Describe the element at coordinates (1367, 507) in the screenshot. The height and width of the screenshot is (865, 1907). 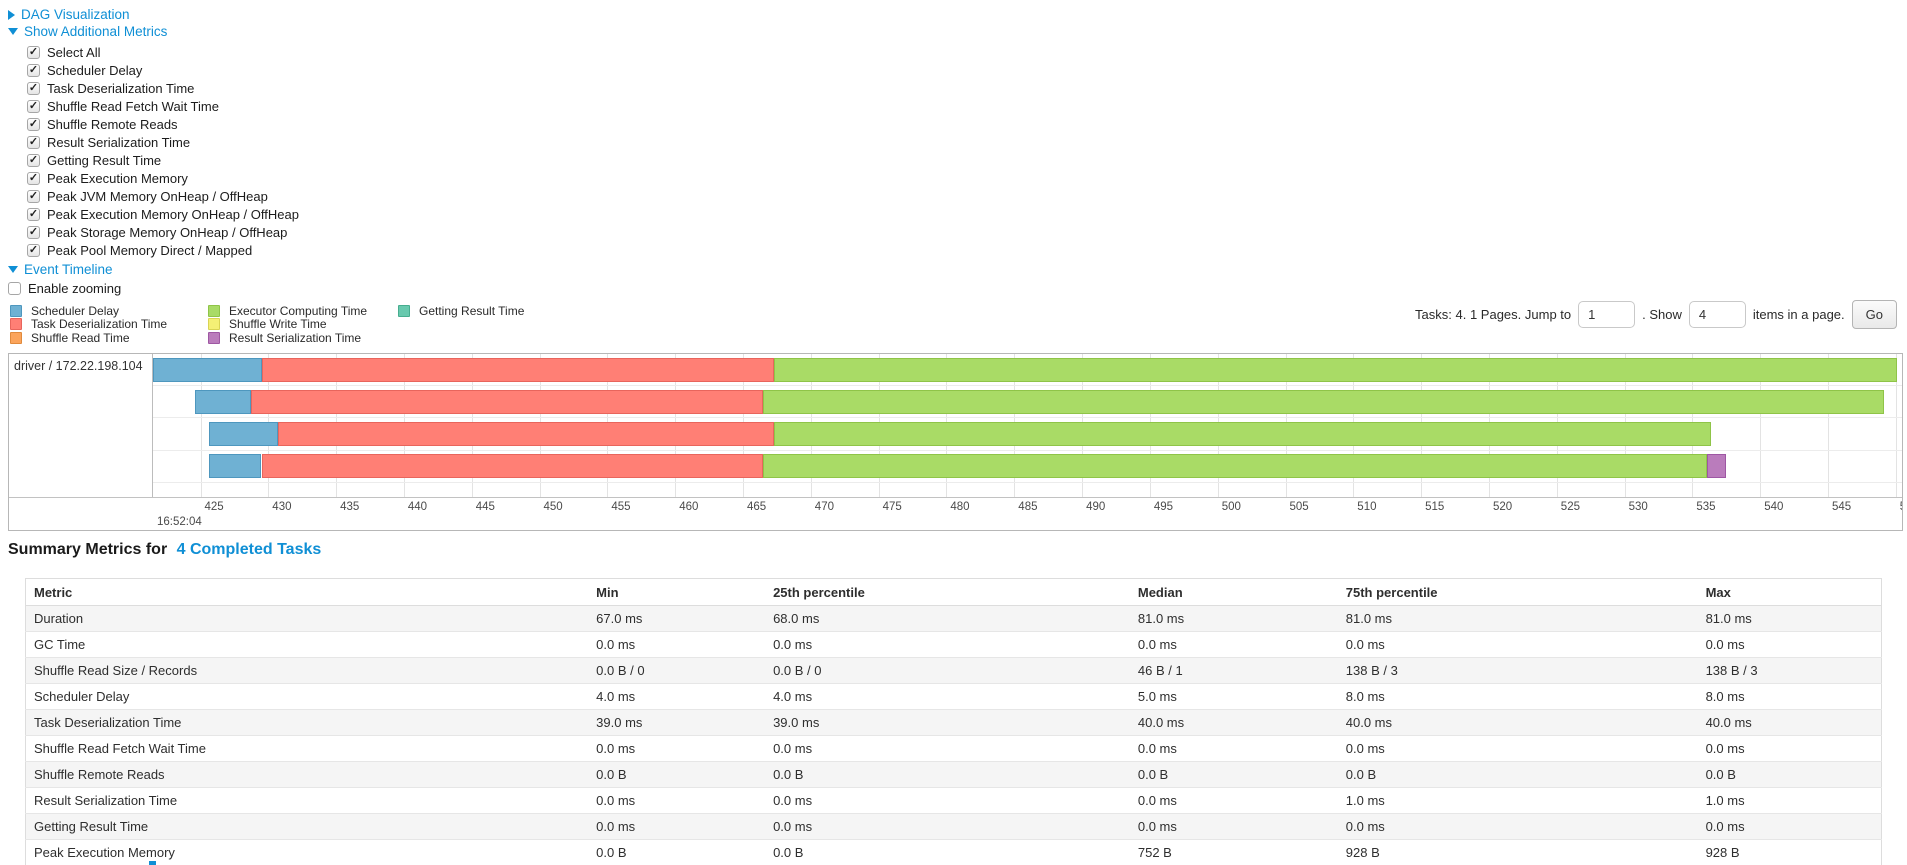
I see `axis-tick-label: 510` at that location.